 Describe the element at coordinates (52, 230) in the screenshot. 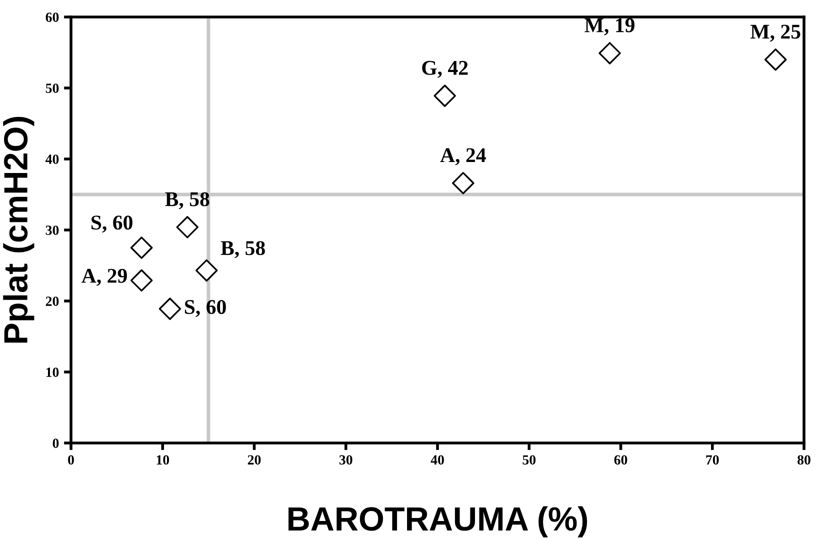

I see `y-tick-label: 30` at that location.